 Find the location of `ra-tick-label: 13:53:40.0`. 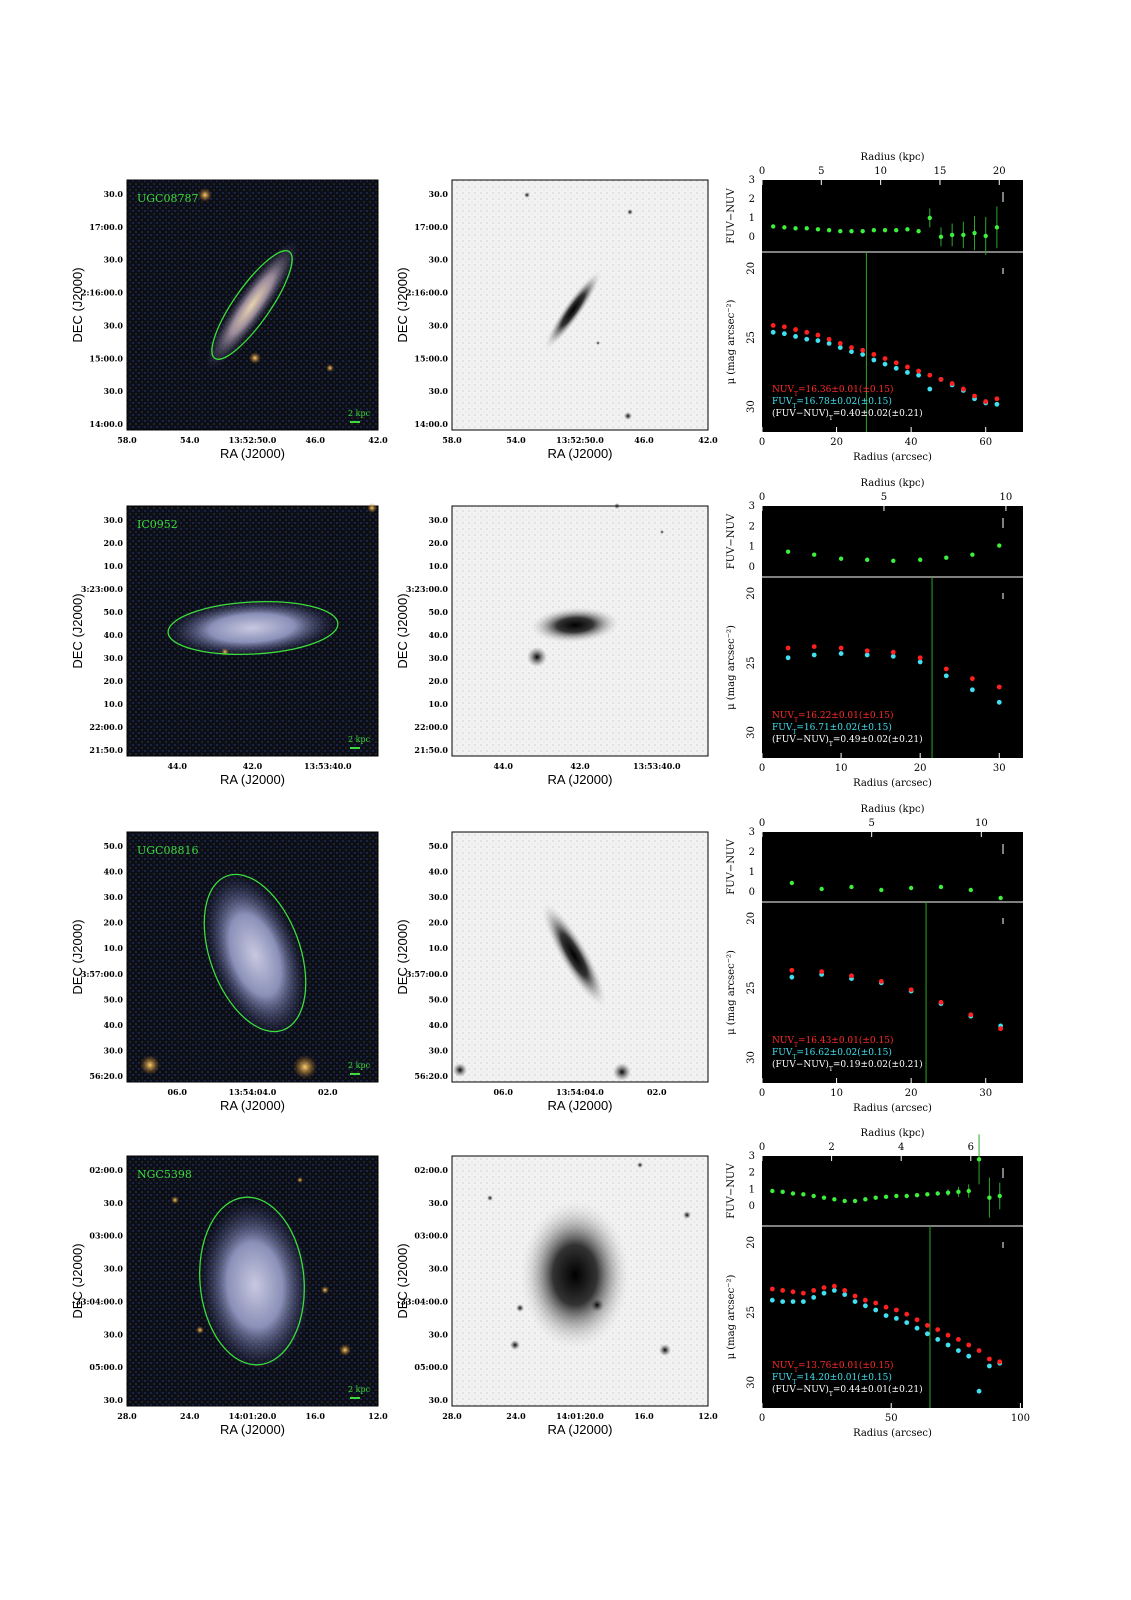

ra-tick-label: 13:53:40.0 is located at coordinates (328, 766).